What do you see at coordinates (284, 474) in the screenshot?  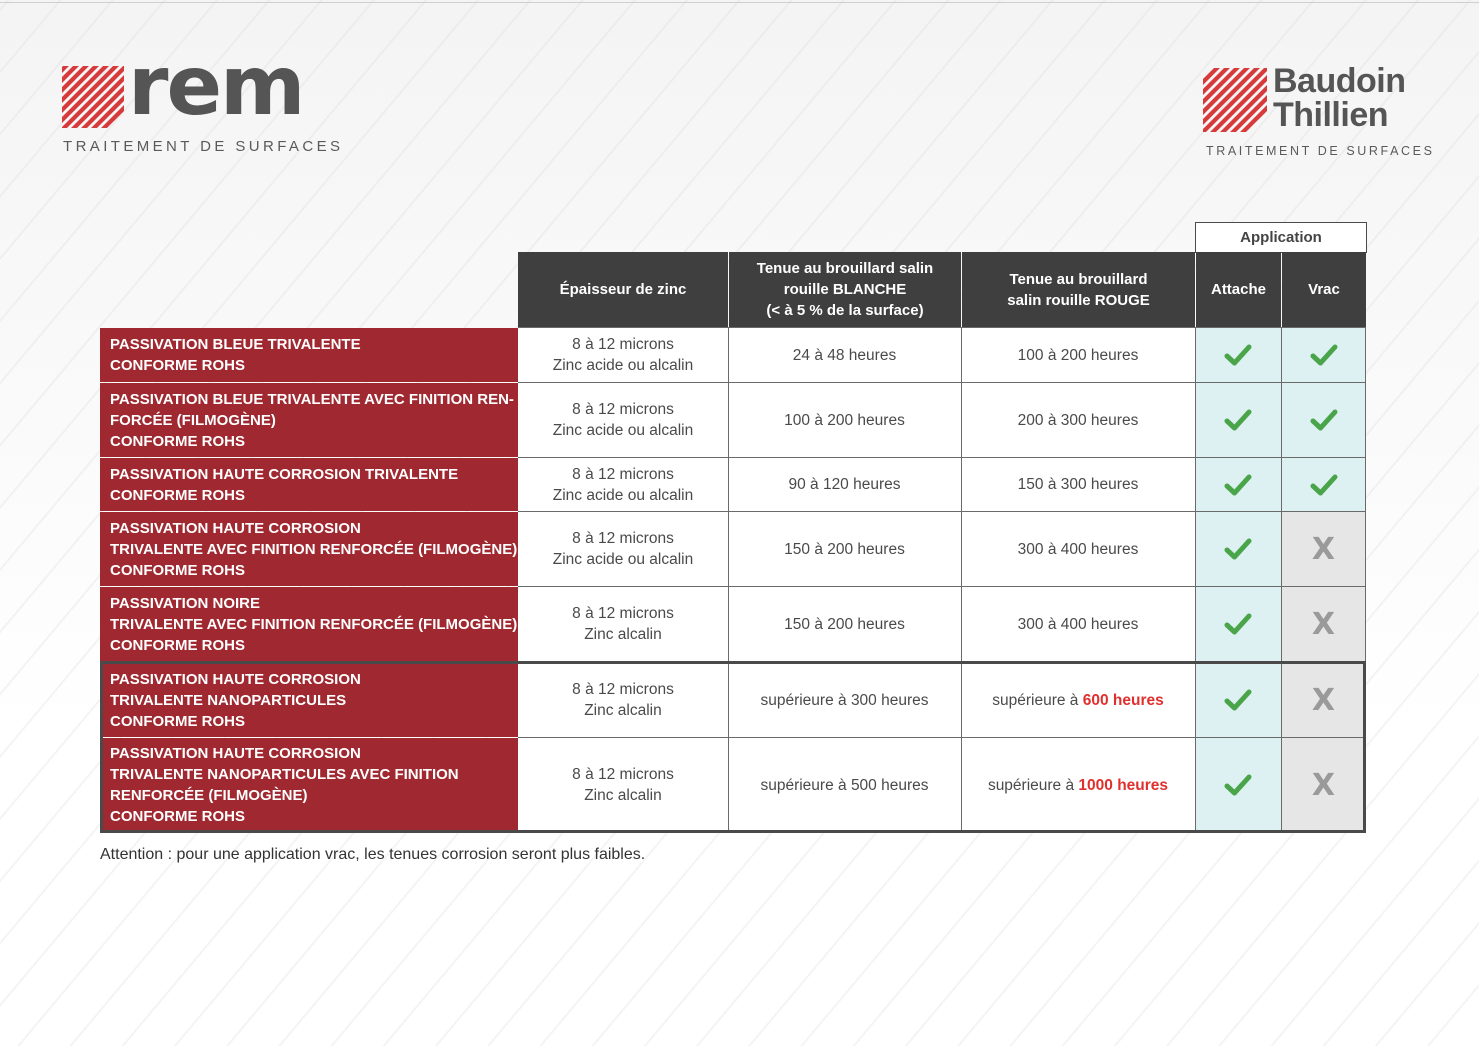 I see `treatment-name-line: PASSIVATION HAUTE CORROSION TRIVALENTE` at bounding box center [284, 474].